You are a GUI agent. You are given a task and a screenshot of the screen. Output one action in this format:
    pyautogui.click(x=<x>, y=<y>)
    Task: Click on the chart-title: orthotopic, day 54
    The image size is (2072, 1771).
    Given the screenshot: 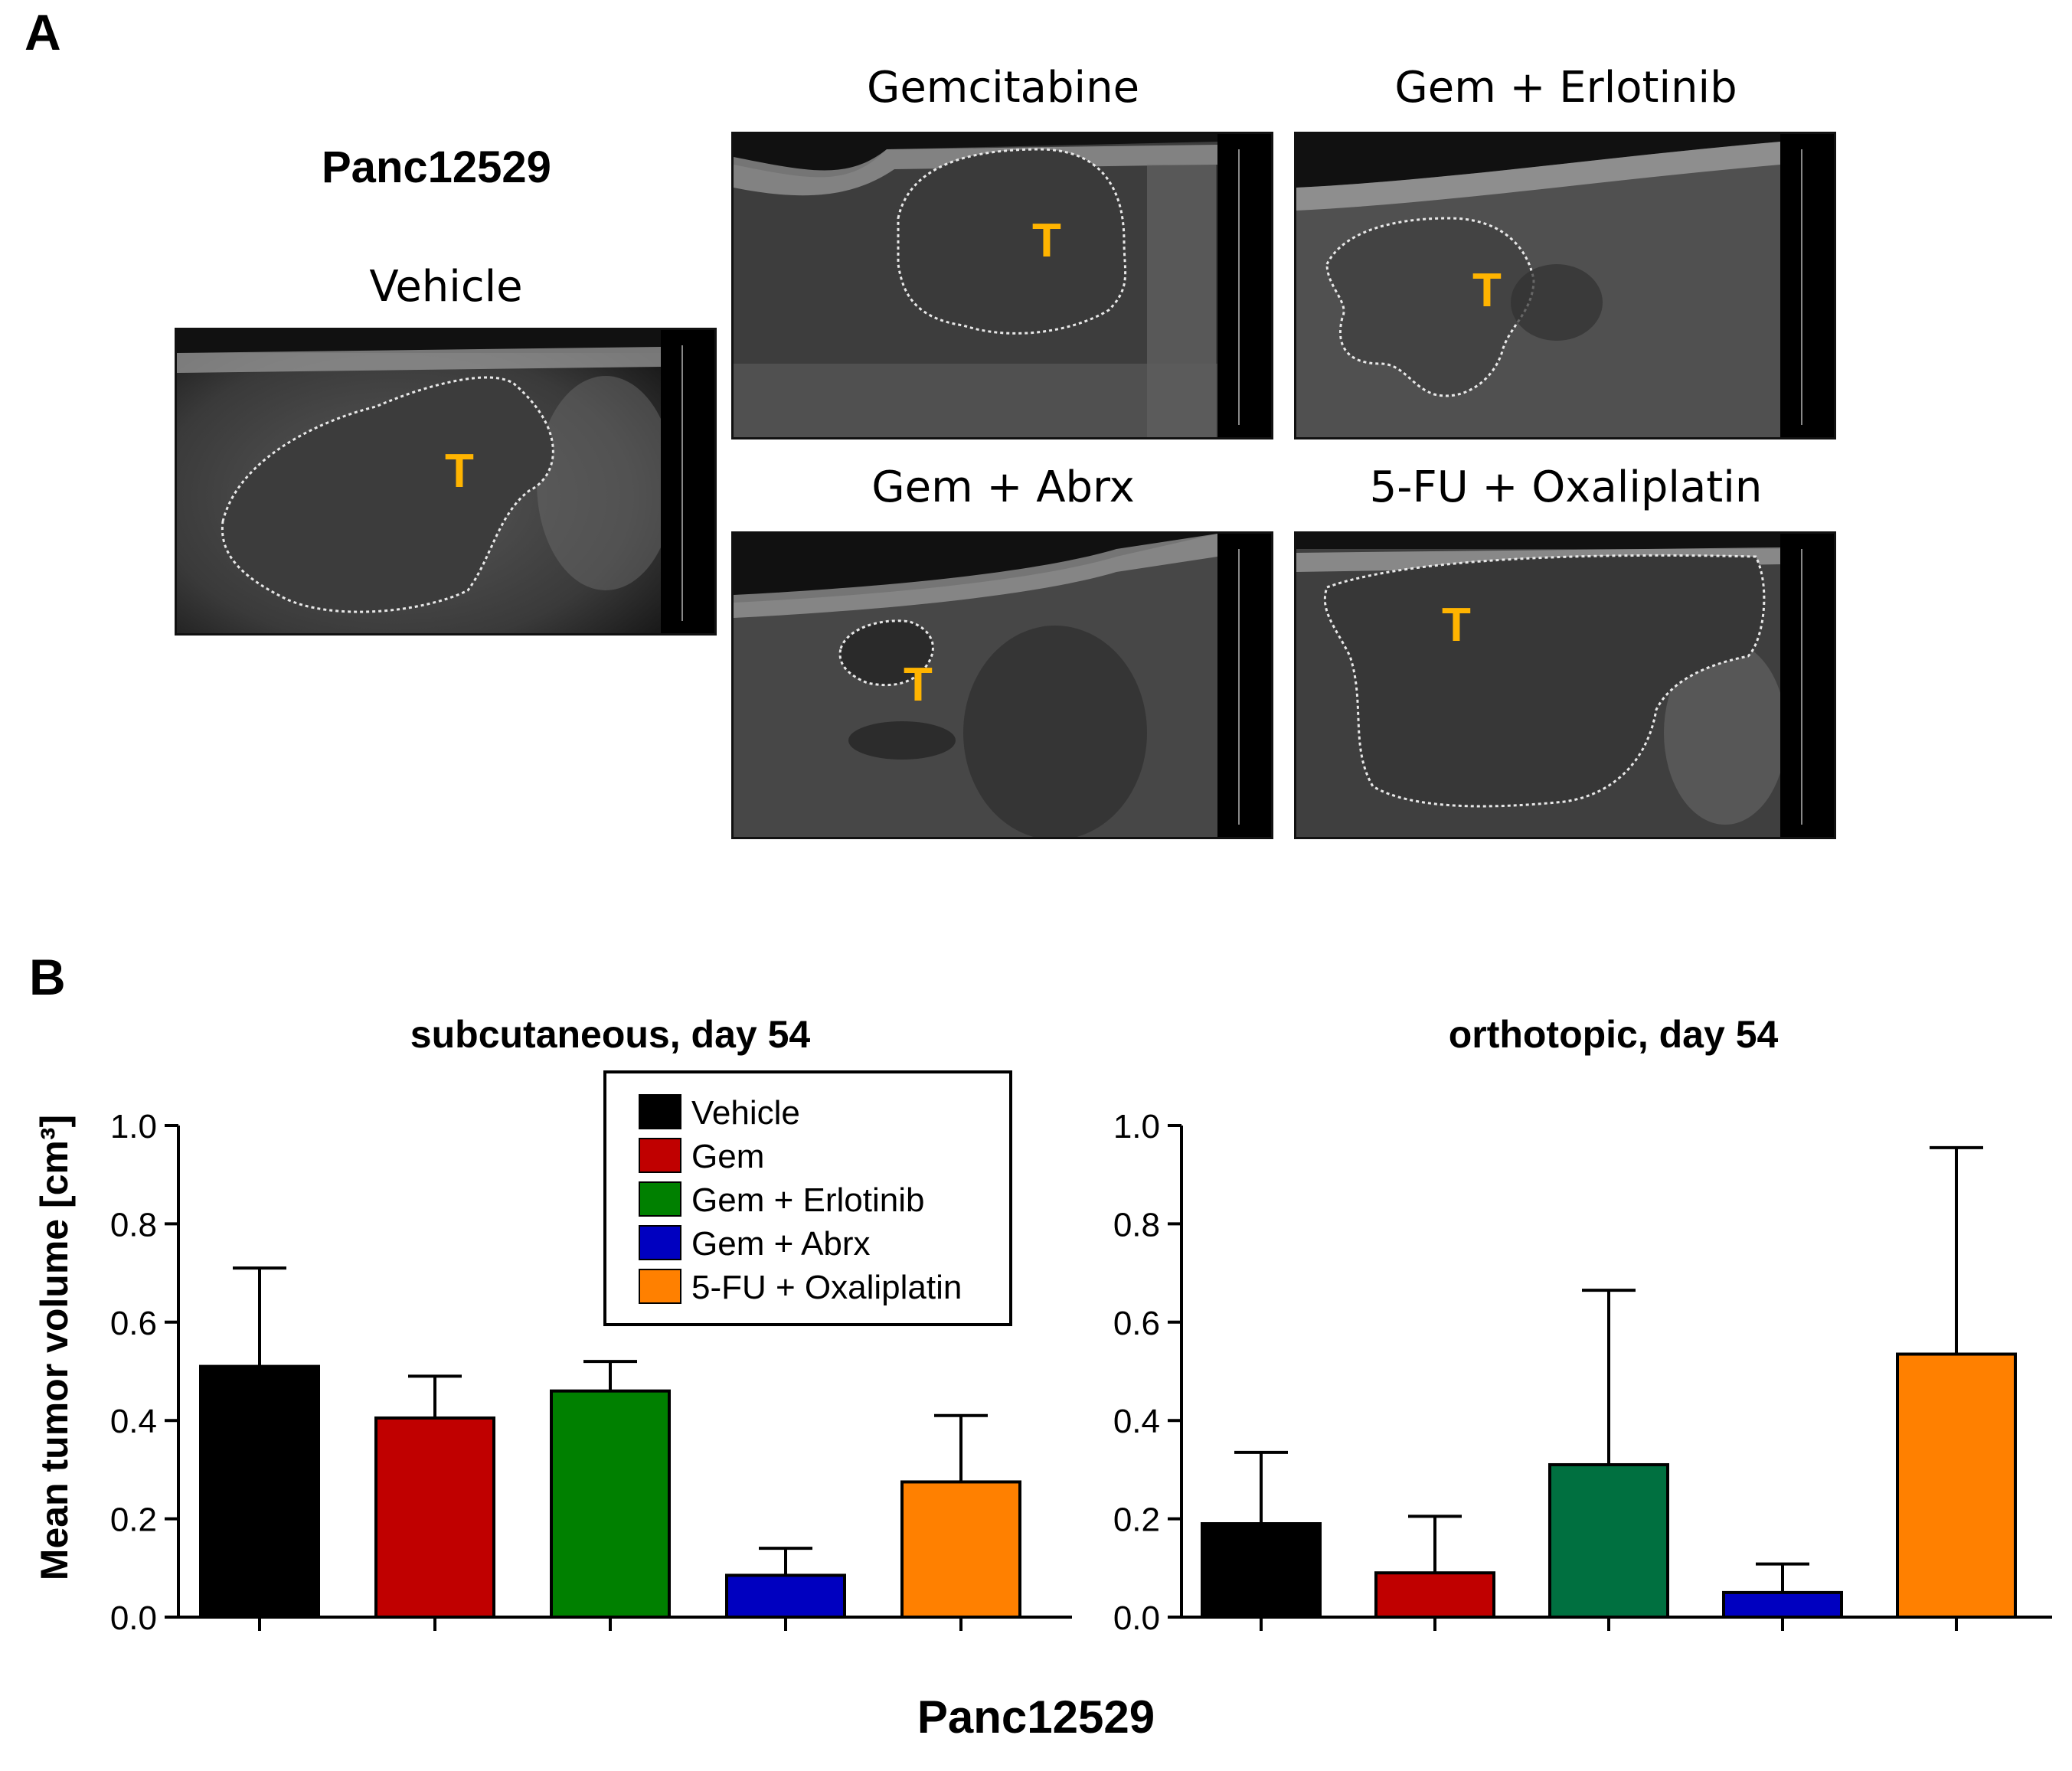 What is the action you would take?
    pyautogui.click(x=1614, y=1034)
    